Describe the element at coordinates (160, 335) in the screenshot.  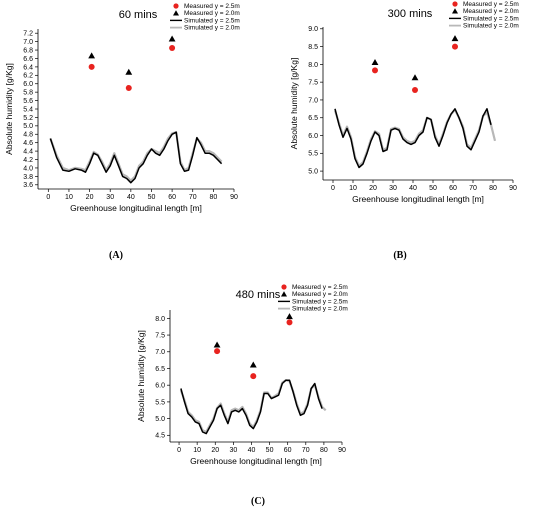
I see `y-tick-label: 7.5` at that location.